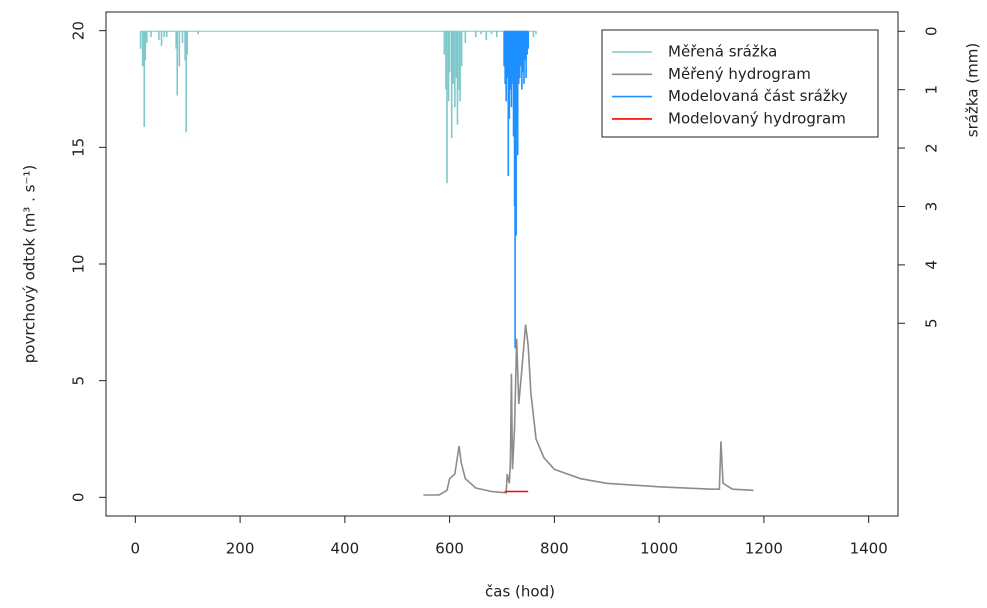 This screenshot has width=987, height=608. Describe the element at coordinates (932, 324) in the screenshot. I see `y2-tick-label: 5` at that location.